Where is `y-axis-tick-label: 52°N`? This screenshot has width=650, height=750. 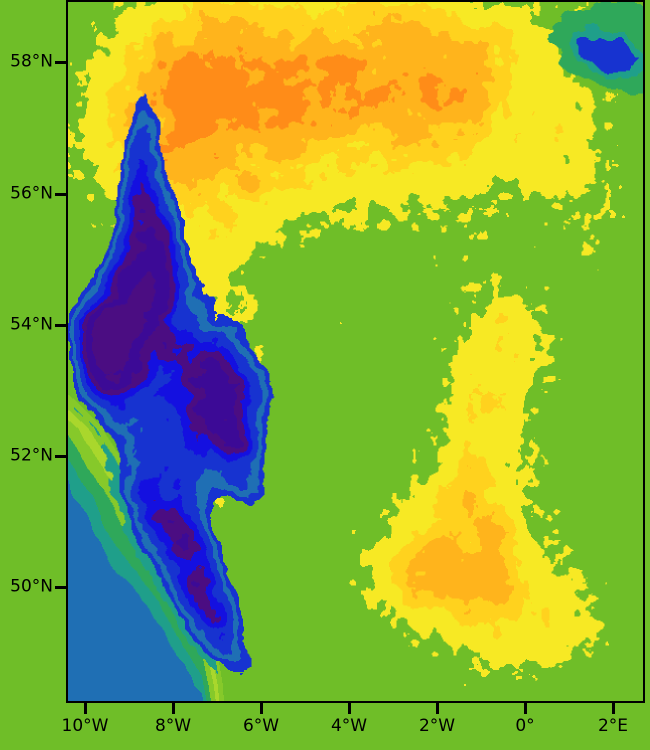
y-axis-tick-label: 52°N is located at coordinates (31, 455).